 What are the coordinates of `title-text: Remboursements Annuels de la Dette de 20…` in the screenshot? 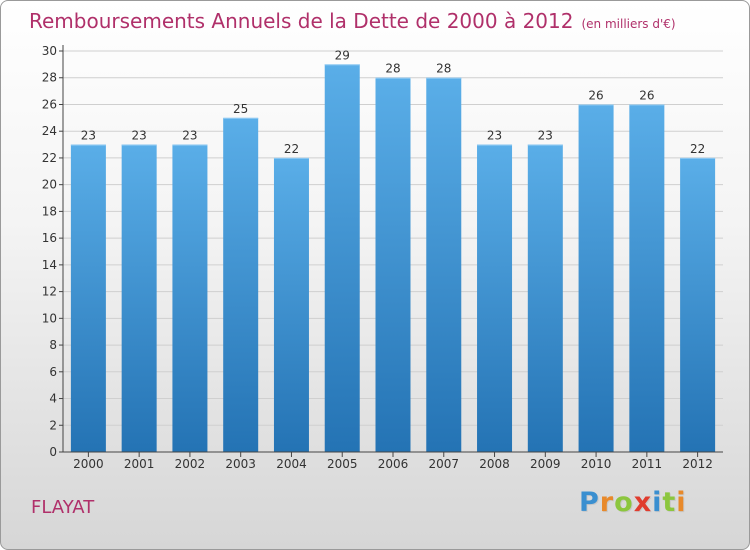 It's located at (301, 21).